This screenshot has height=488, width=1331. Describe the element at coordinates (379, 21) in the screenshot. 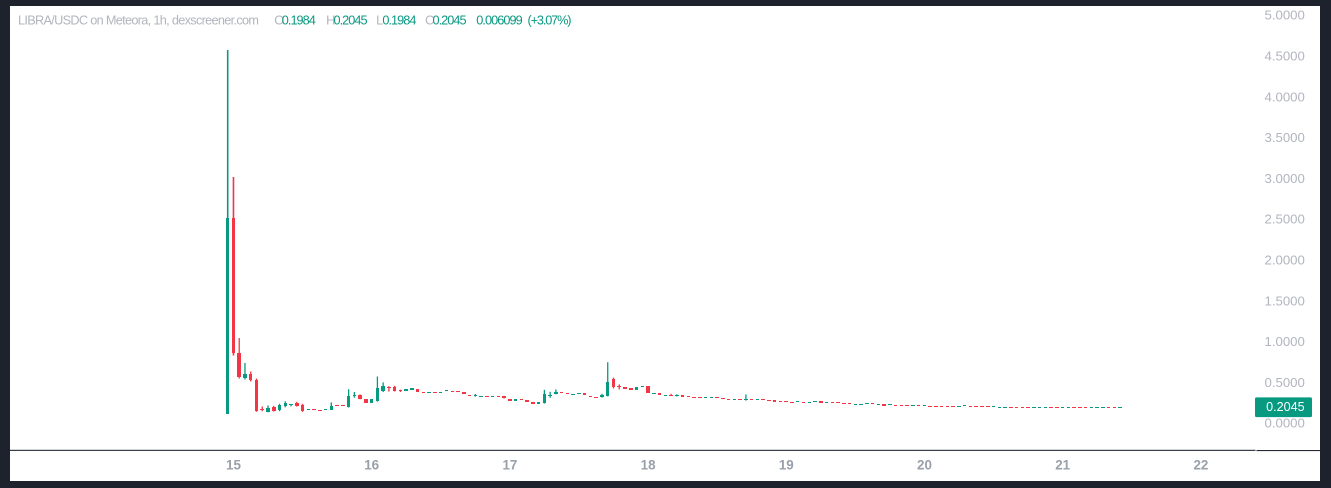

I see `svg-text: L` at that location.